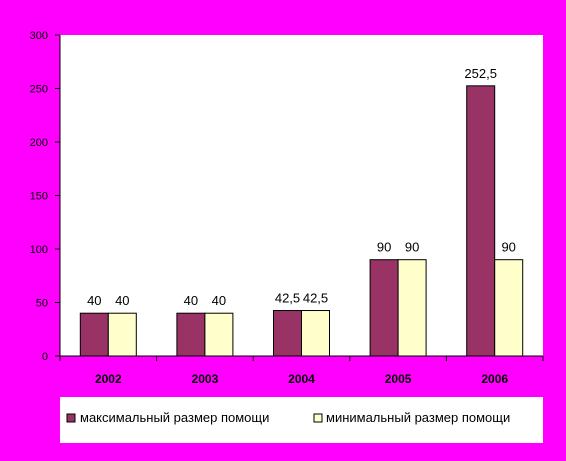 This screenshot has width=566, height=461. What do you see at coordinates (94, 334) in the screenshot?
I see `bar-max-2002` at bounding box center [94, 334].